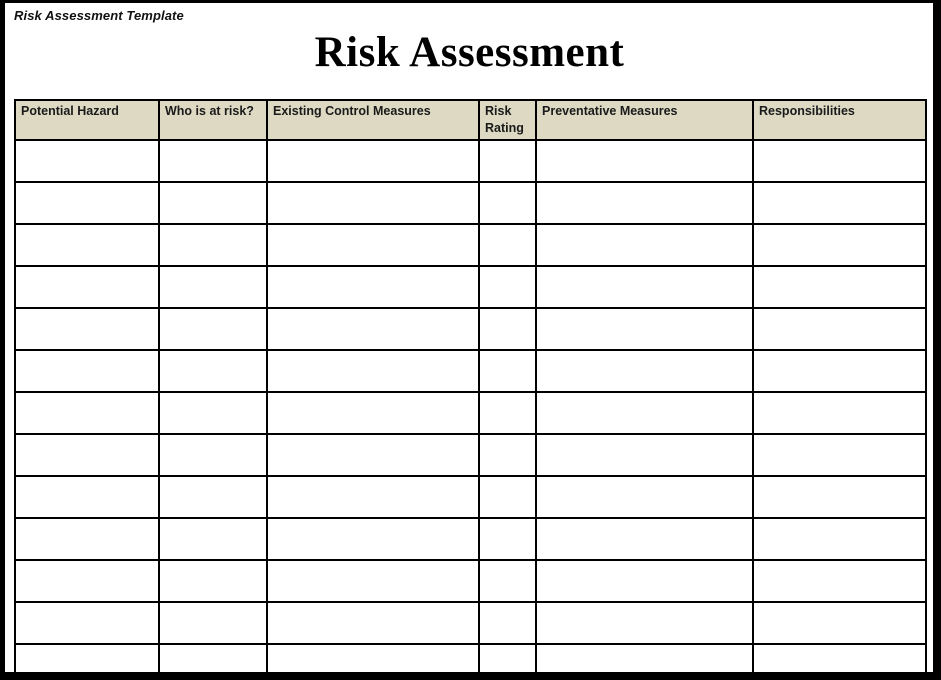 This screenshot has width=941, height=680. What do you see at coordinates (373, 120) in the screenshot?
I see `col-header-existing-control-measures: Existing Control Measures` at bounding box center [373, 120].